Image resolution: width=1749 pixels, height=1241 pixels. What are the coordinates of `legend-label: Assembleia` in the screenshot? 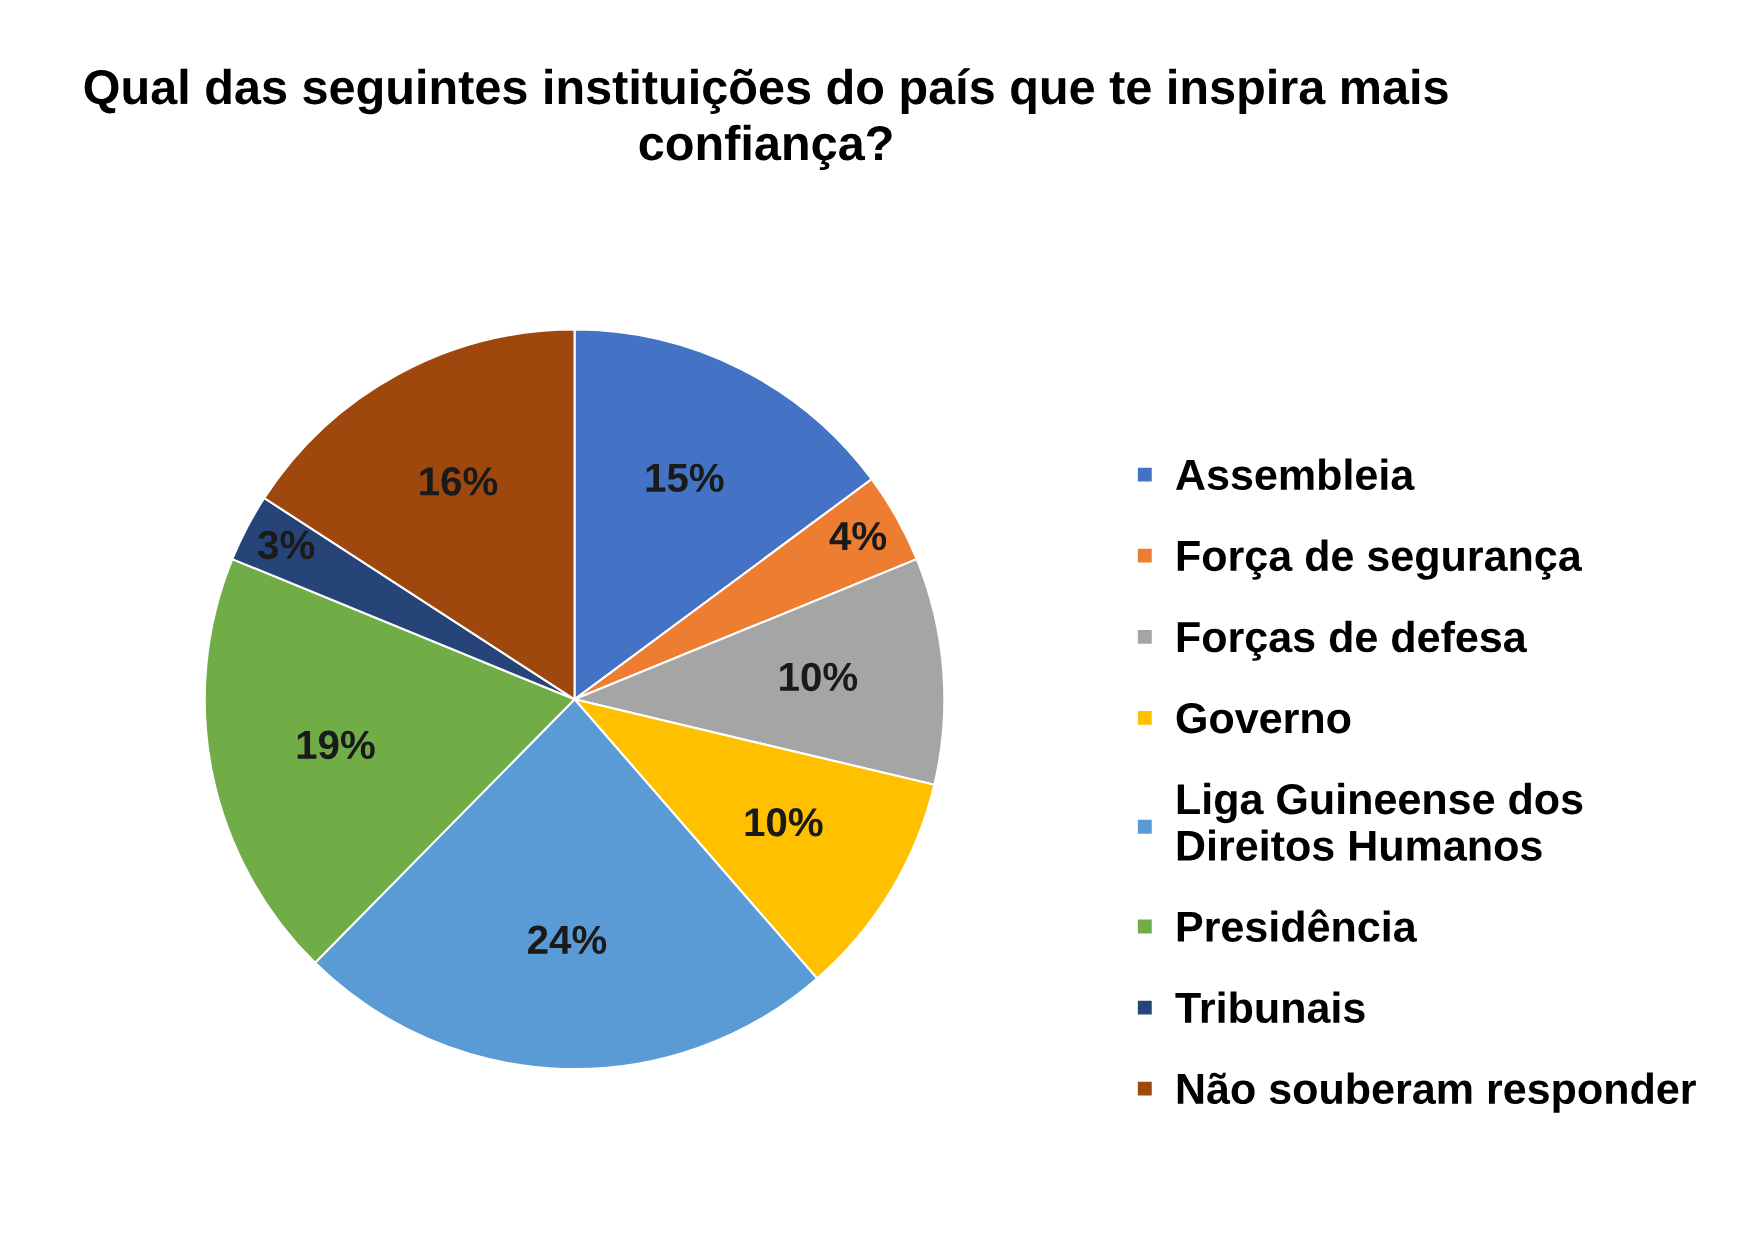 It's located at (1295, 474).